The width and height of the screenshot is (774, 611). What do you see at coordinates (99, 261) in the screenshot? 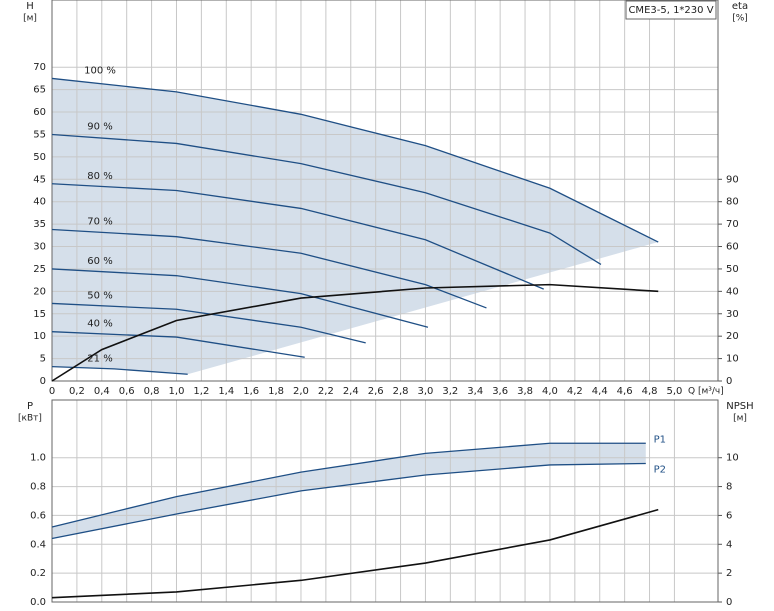
I see `curve-label: 60 %` at bounding box center [99, 261].